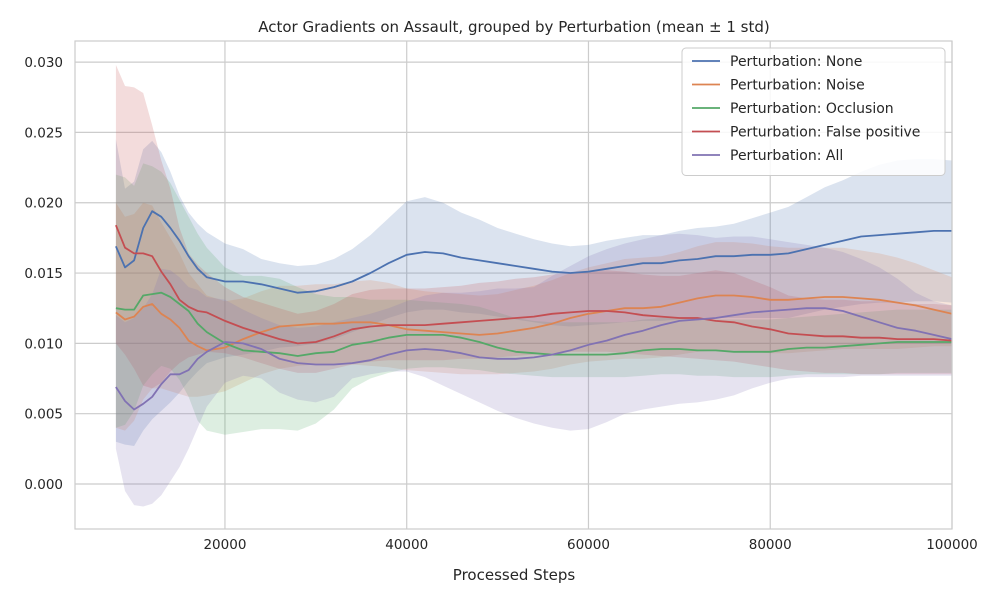 This screenshot has width=1000, height=600. I want to click on y-tick-label: 0.015, so click(43, 274).